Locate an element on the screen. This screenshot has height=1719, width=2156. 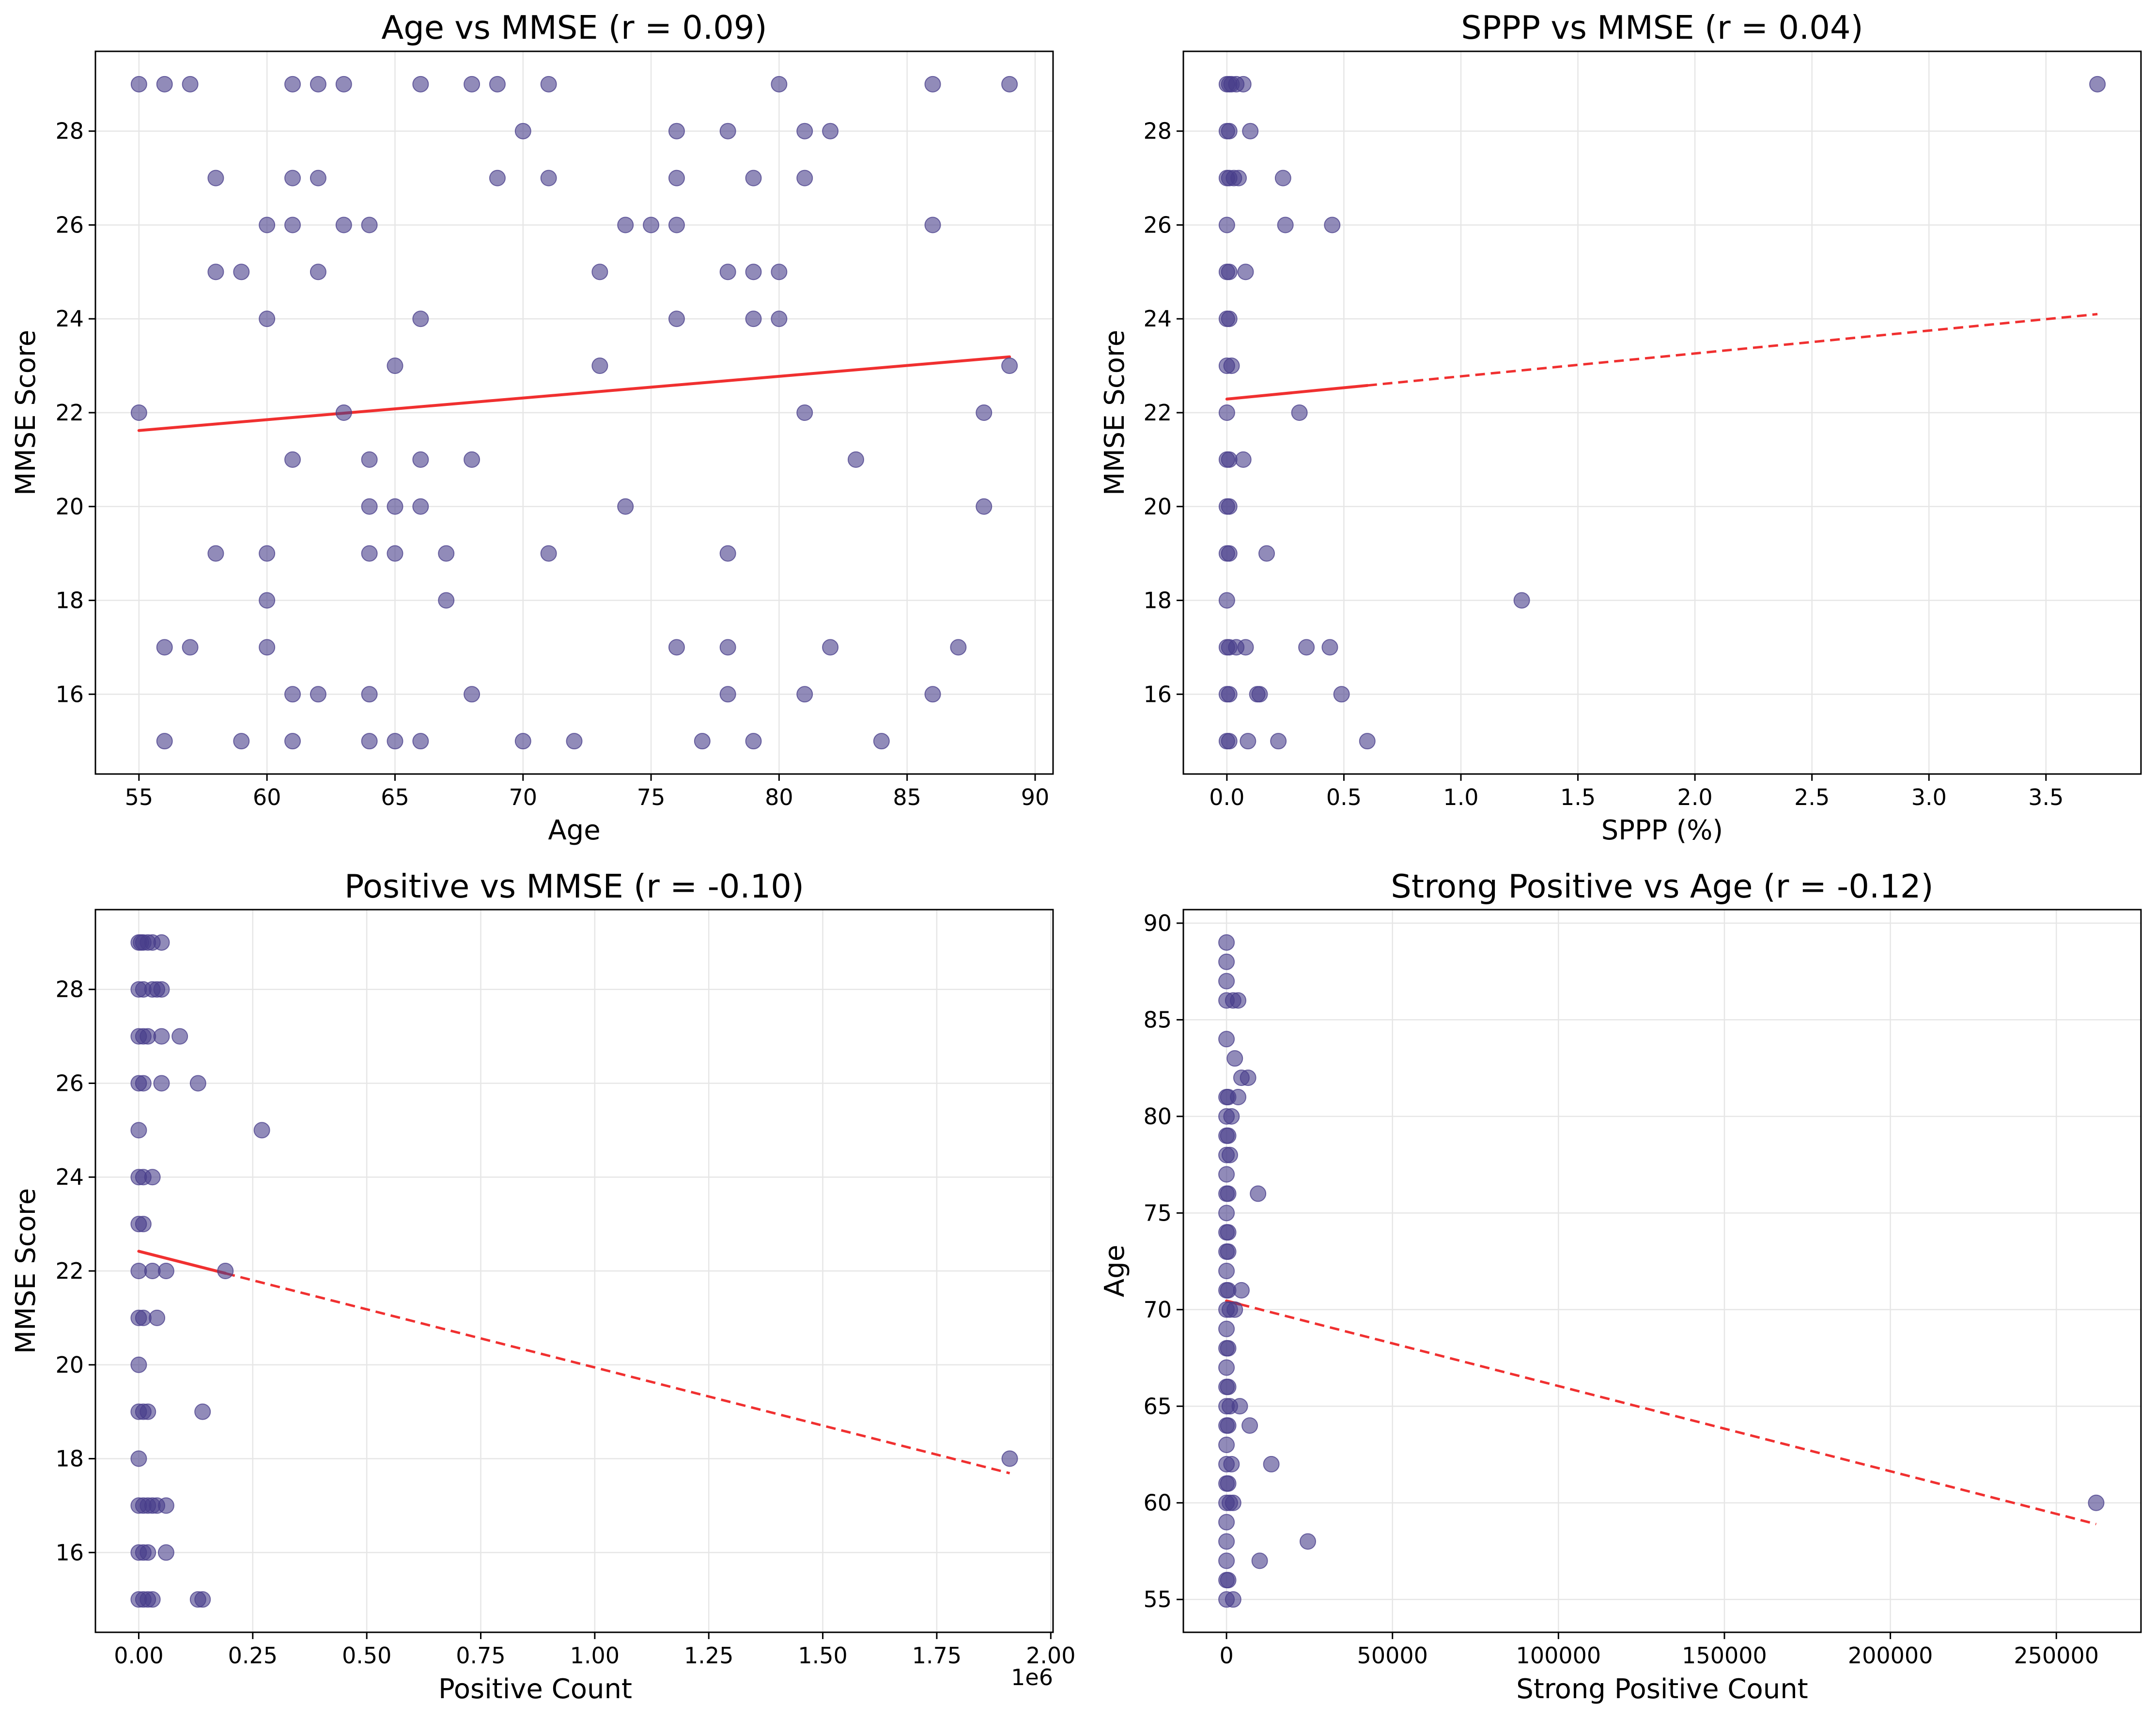
x-tick-label: 65 is located at coordinates (395, 797).